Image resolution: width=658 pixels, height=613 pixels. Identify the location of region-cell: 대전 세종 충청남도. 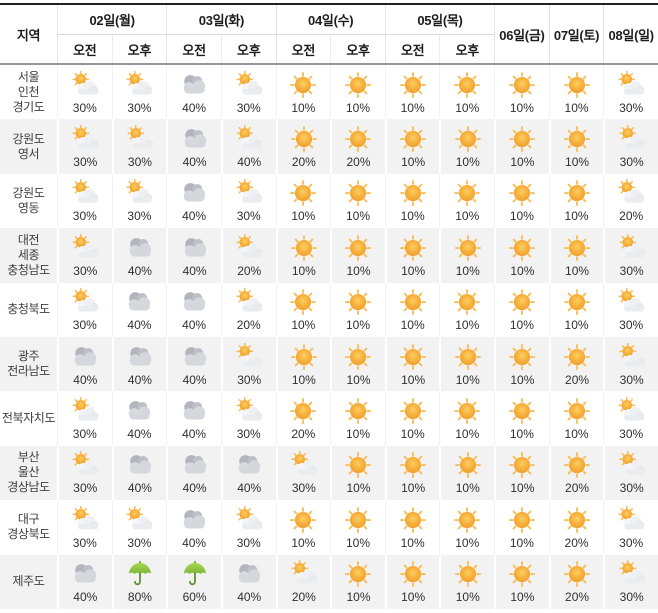
(28, 255).